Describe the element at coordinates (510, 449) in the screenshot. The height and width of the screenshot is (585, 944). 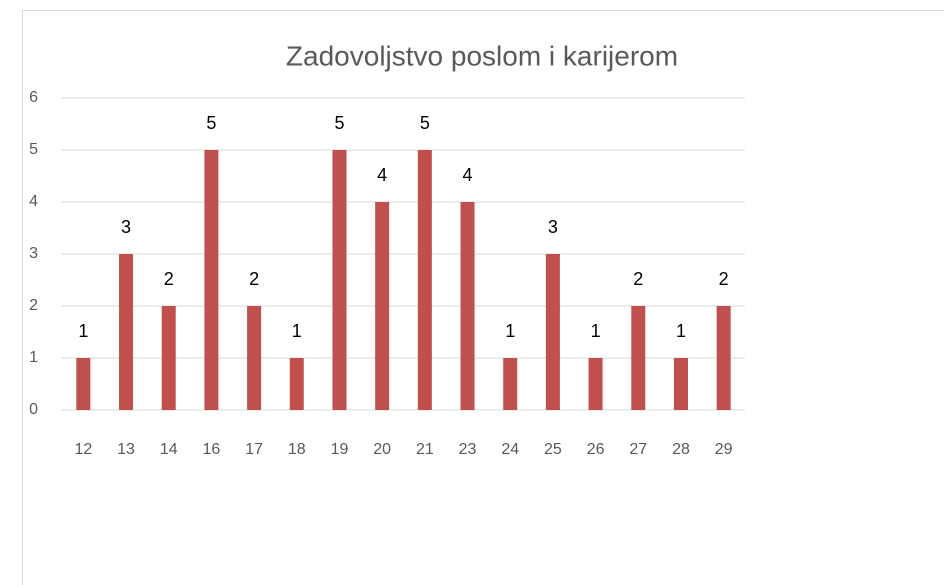
I see `x-tick-label: 24` at that location.